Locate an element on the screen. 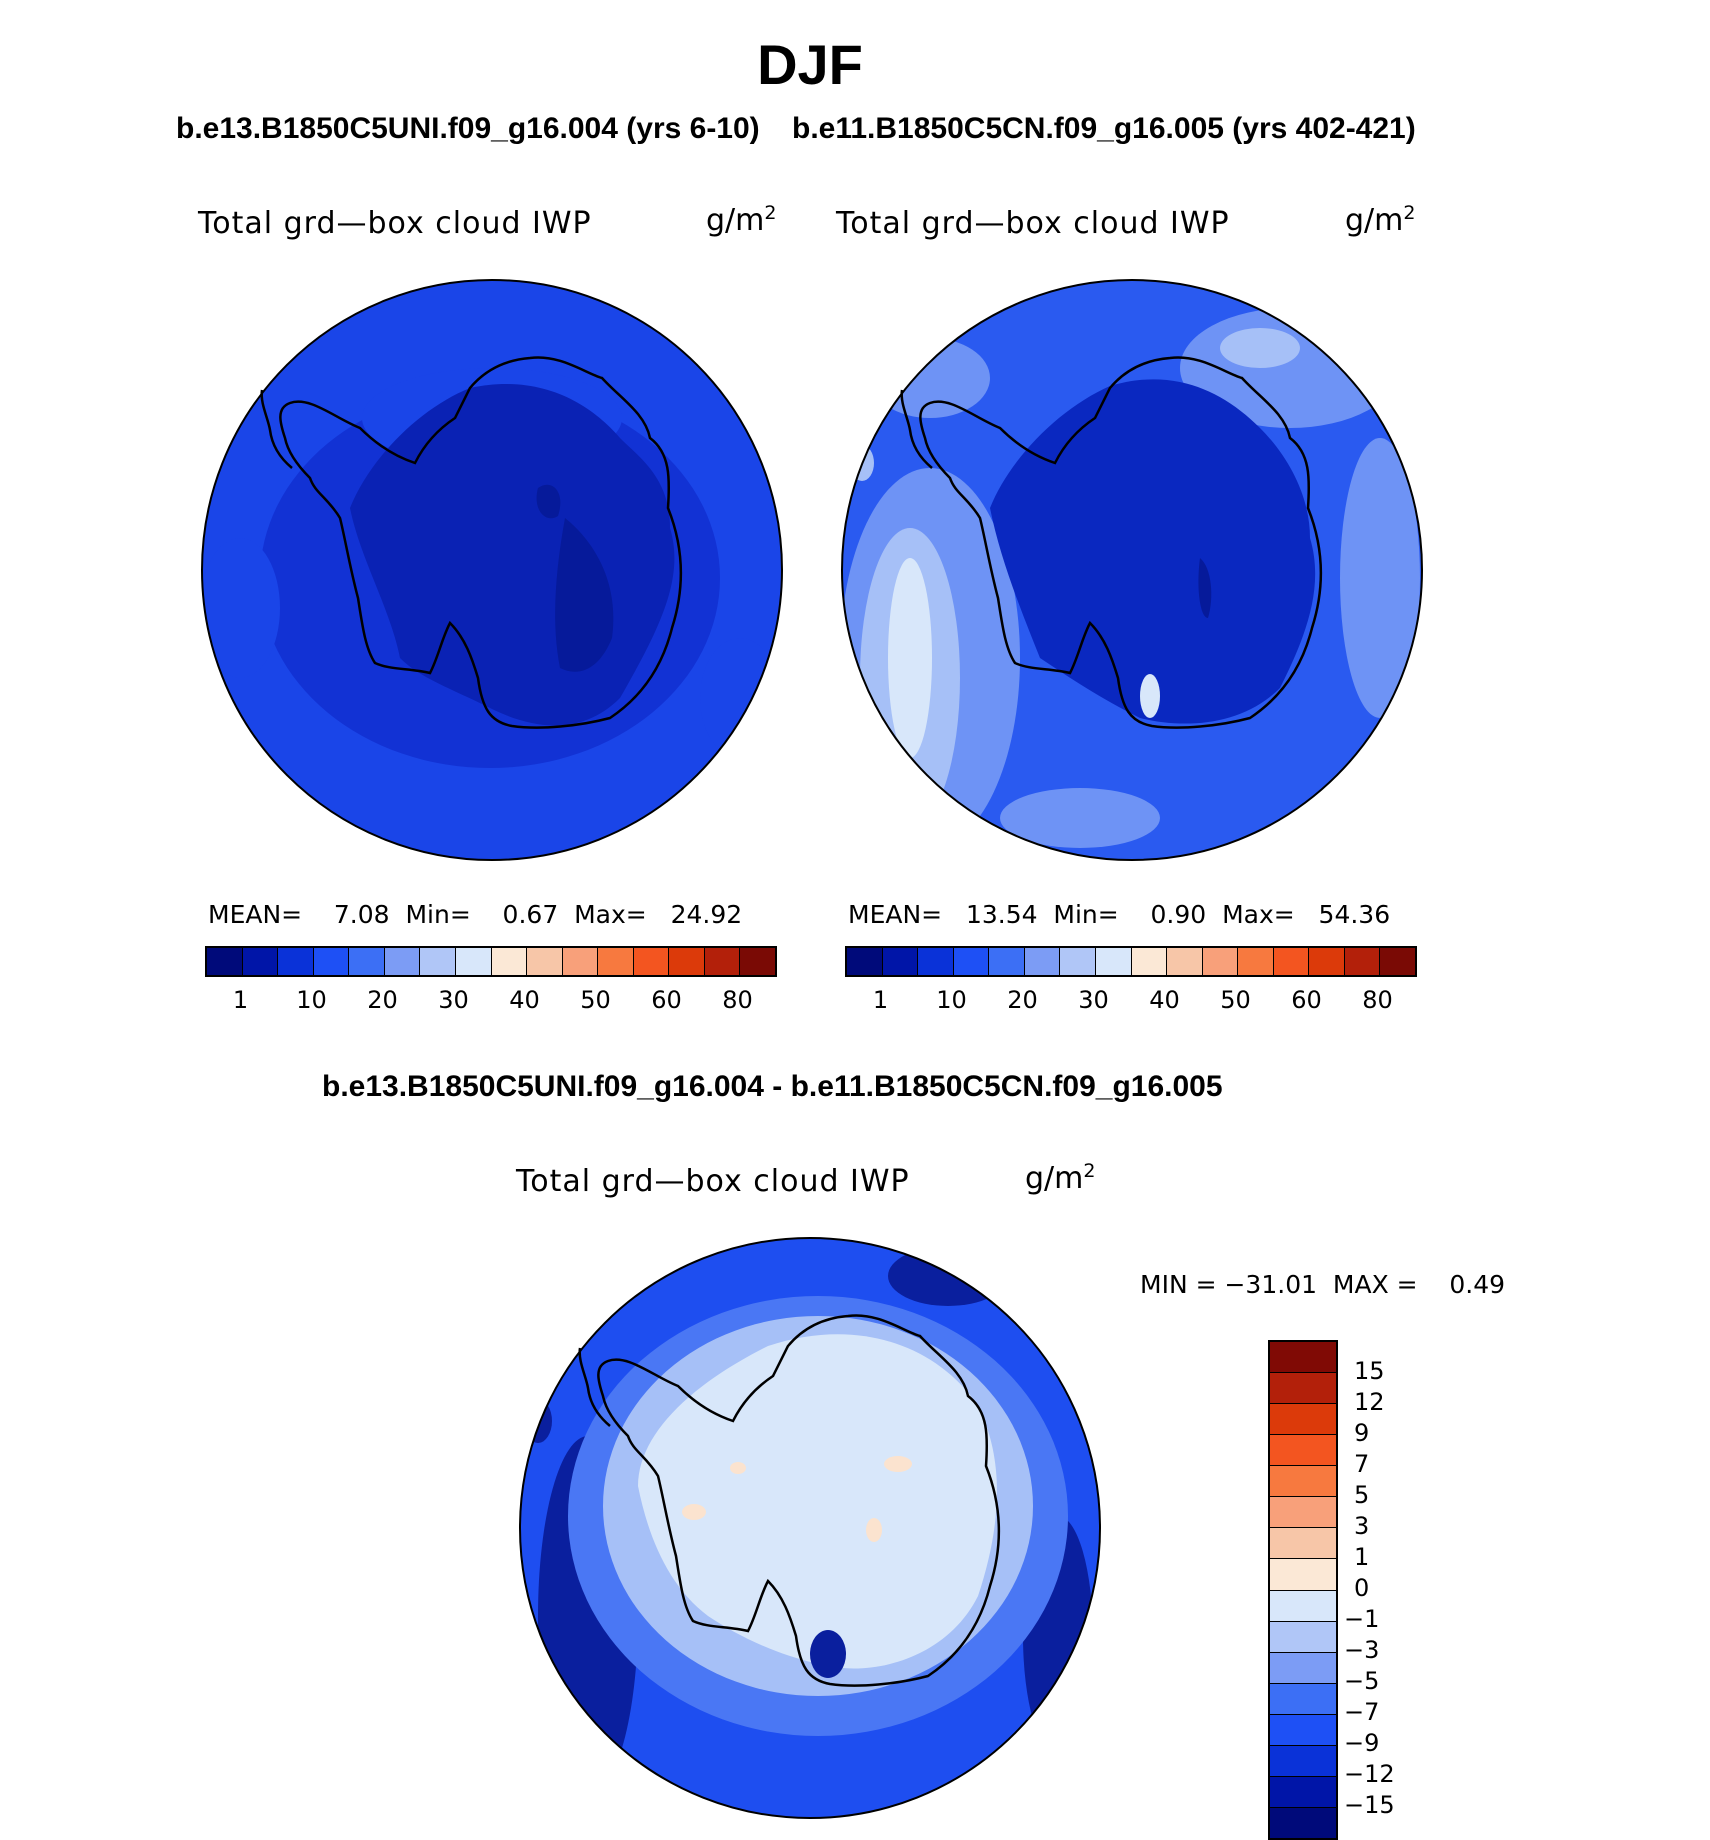 This screenshot has width=1710, height=1840. panel-3-colorbar-tick-label: 9 is located at coordinates (1362, 1433).